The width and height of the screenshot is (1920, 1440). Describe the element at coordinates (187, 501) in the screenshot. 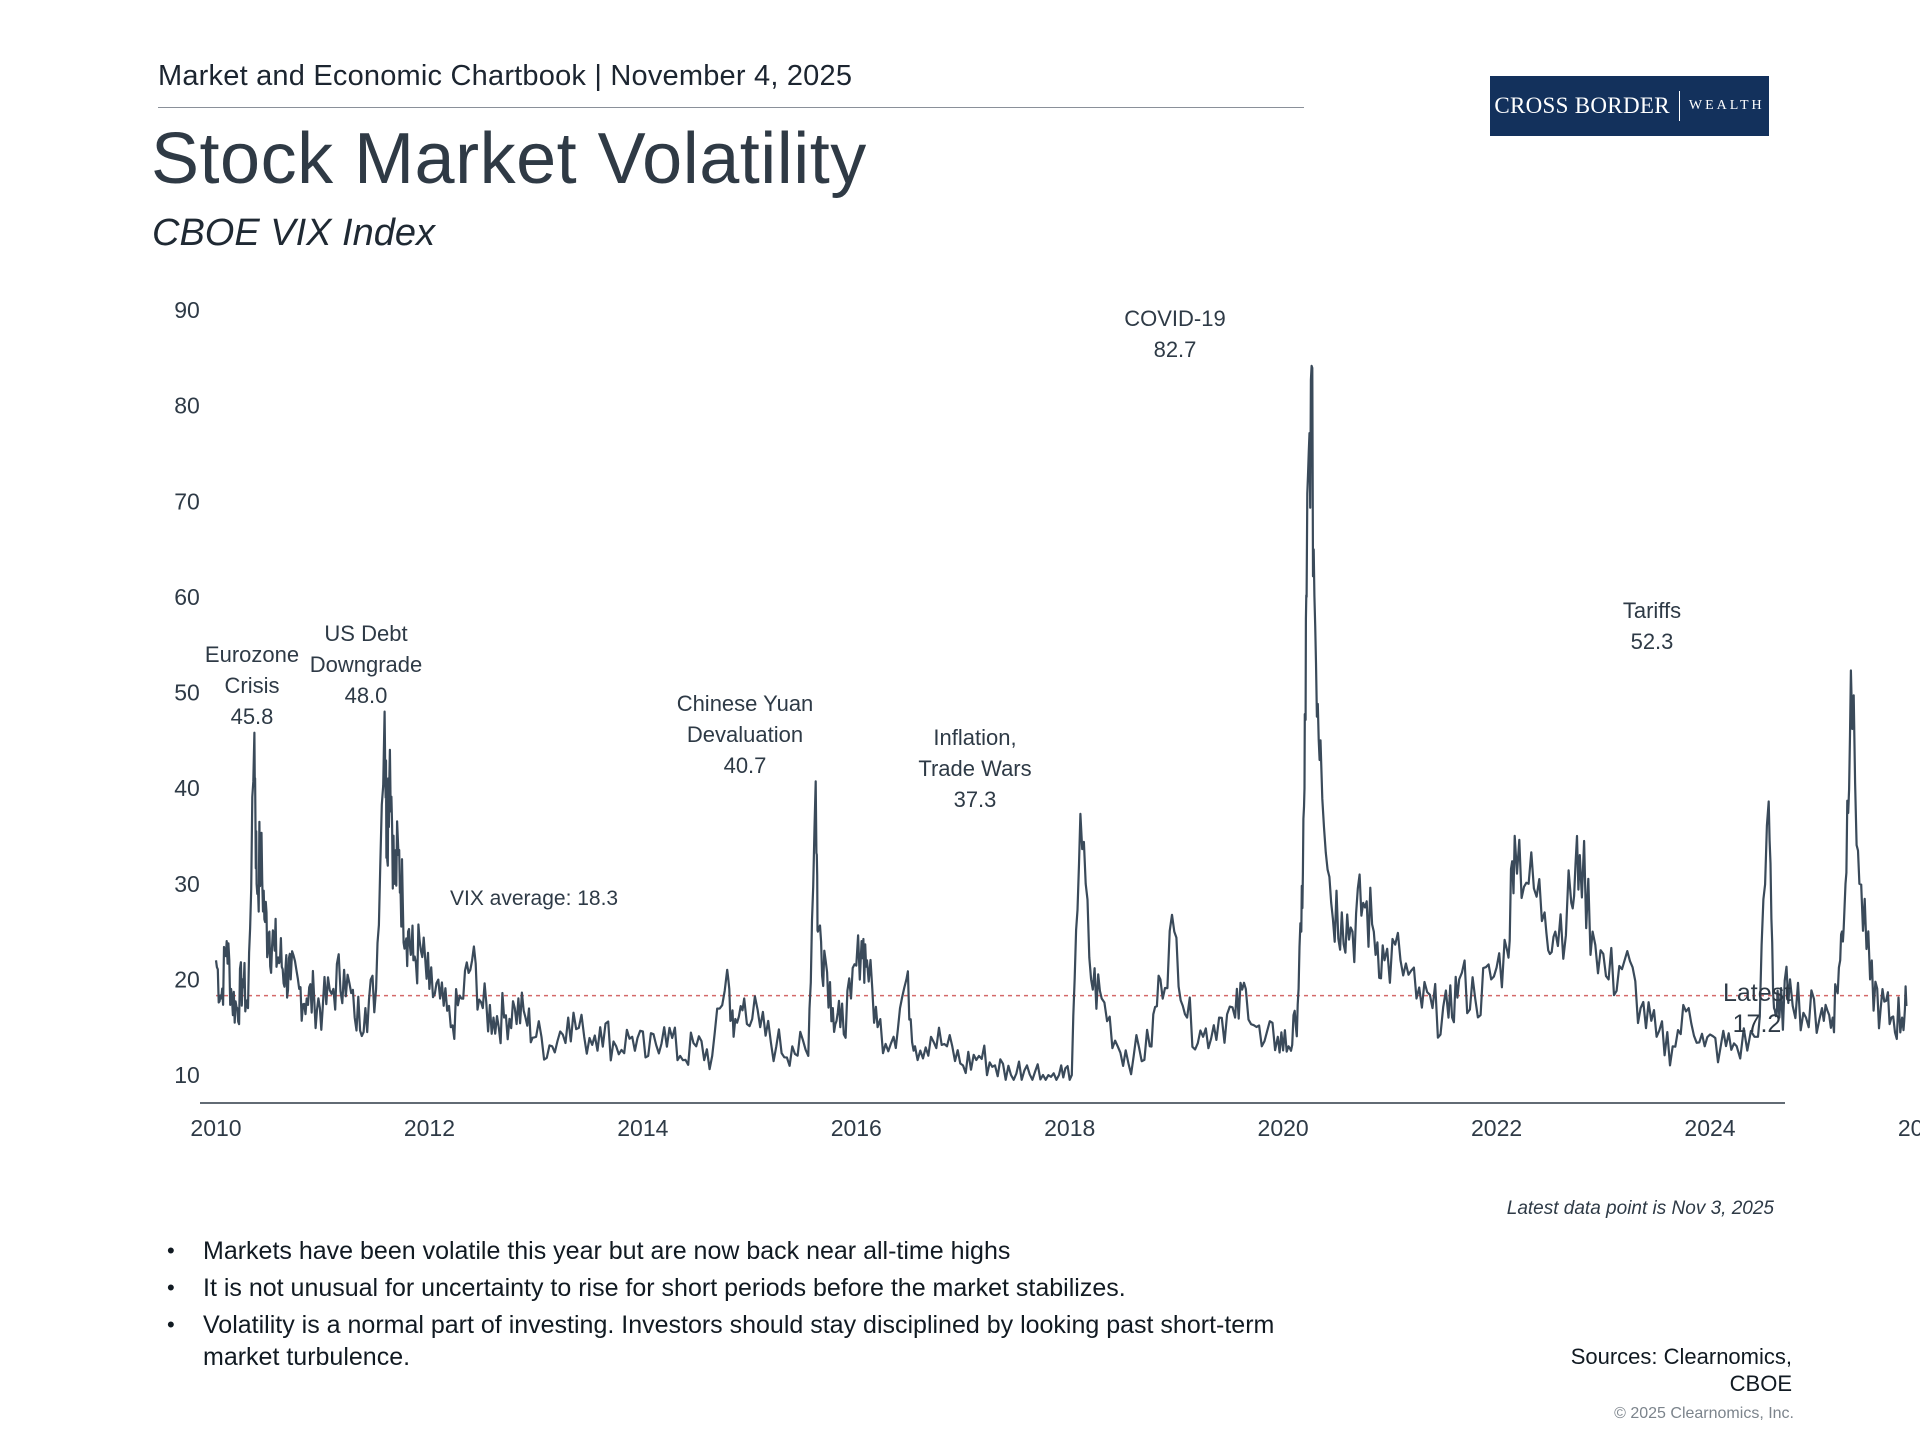

I see `y-tick-label: 70` at that location.